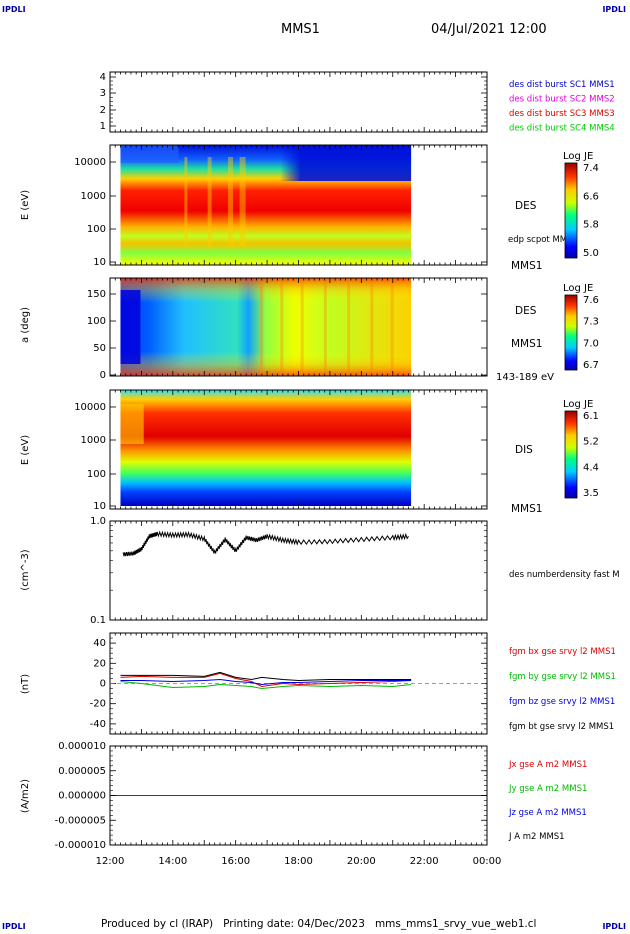 Image resolution: width=630 pixels, height=934 pixels. What do you see at coordinates (132, 424) in the screenshot?
I see `dis-energy-early-patch` at bounding box center [132, 424].